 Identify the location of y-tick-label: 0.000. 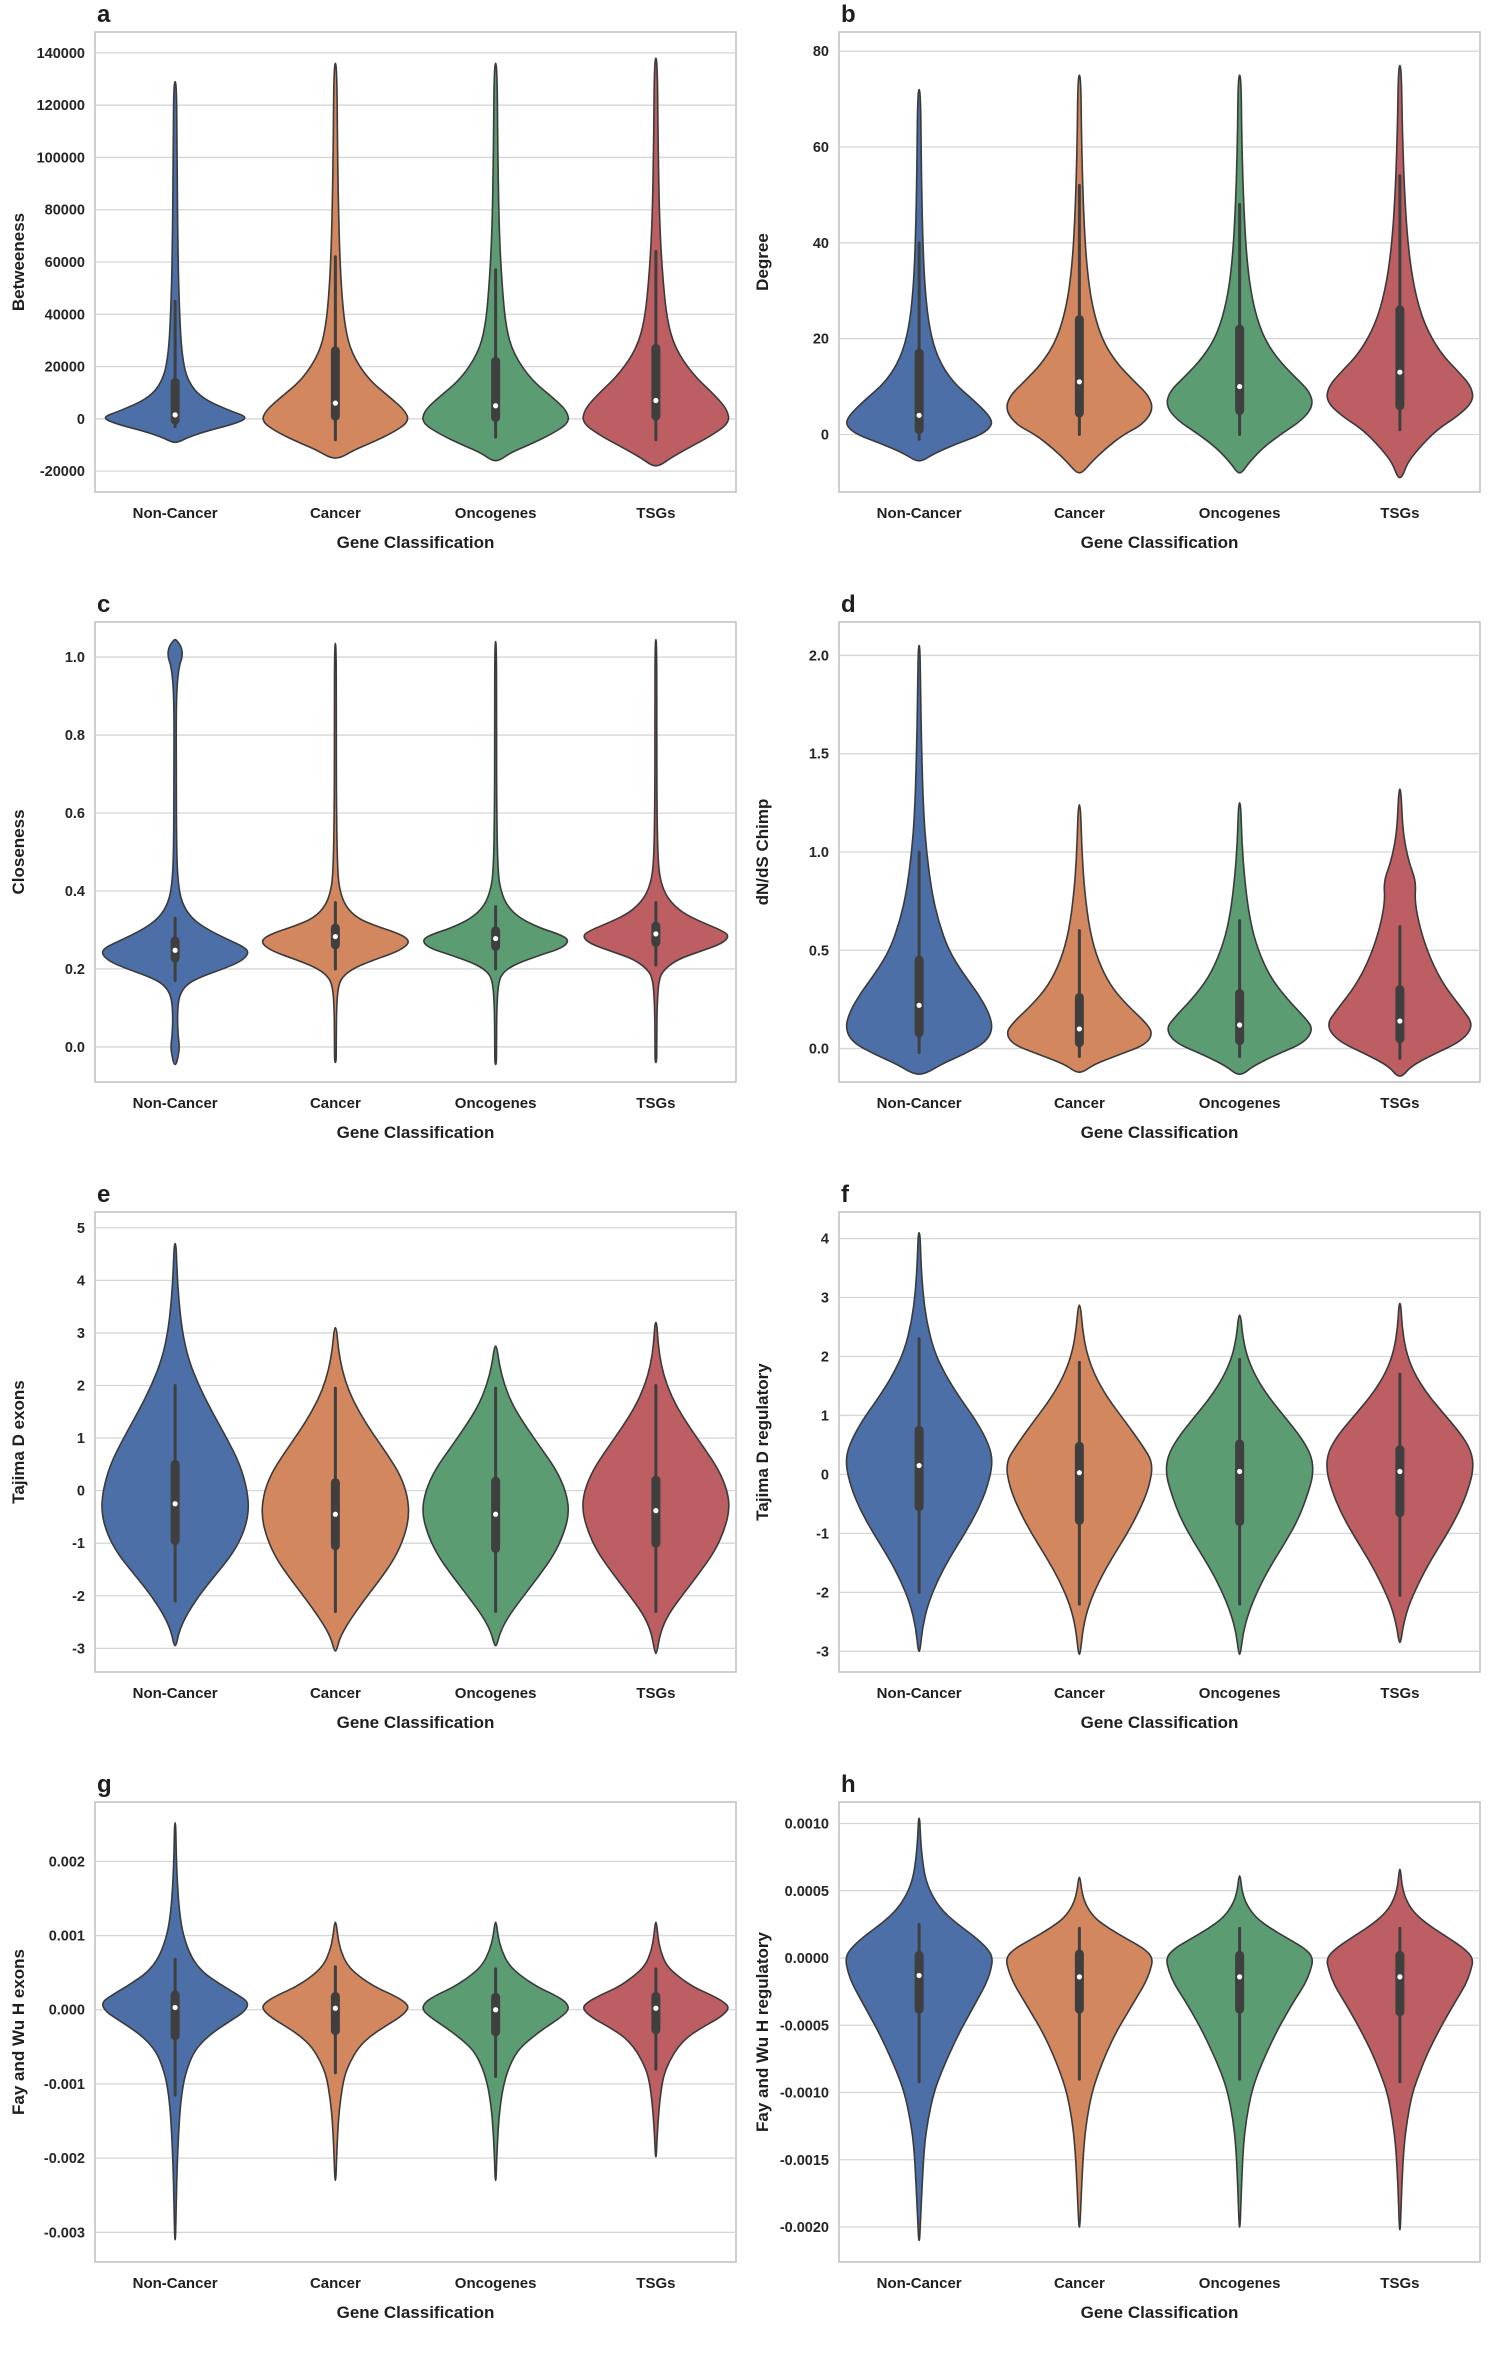
(67, 2011).